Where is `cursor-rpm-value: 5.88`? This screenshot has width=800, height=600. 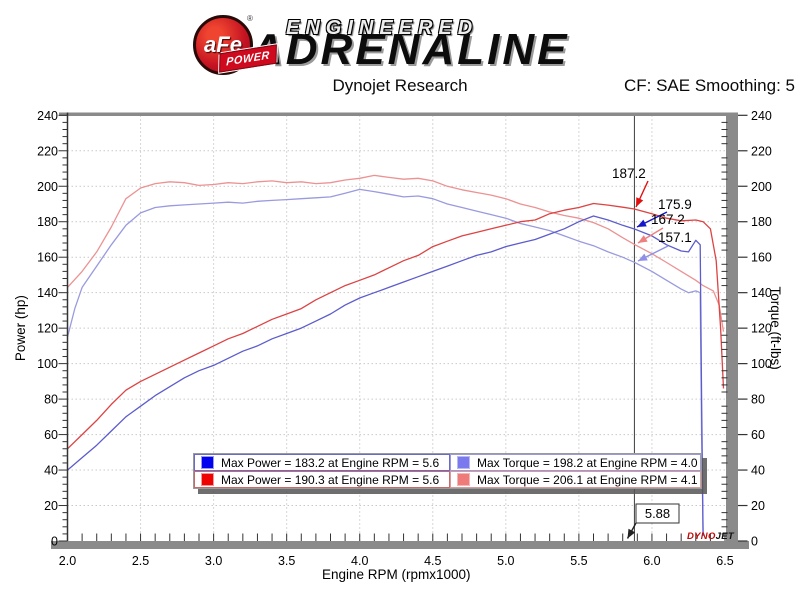 cursor-rpm-value: 5.88 is located at coordinates (657, 513).